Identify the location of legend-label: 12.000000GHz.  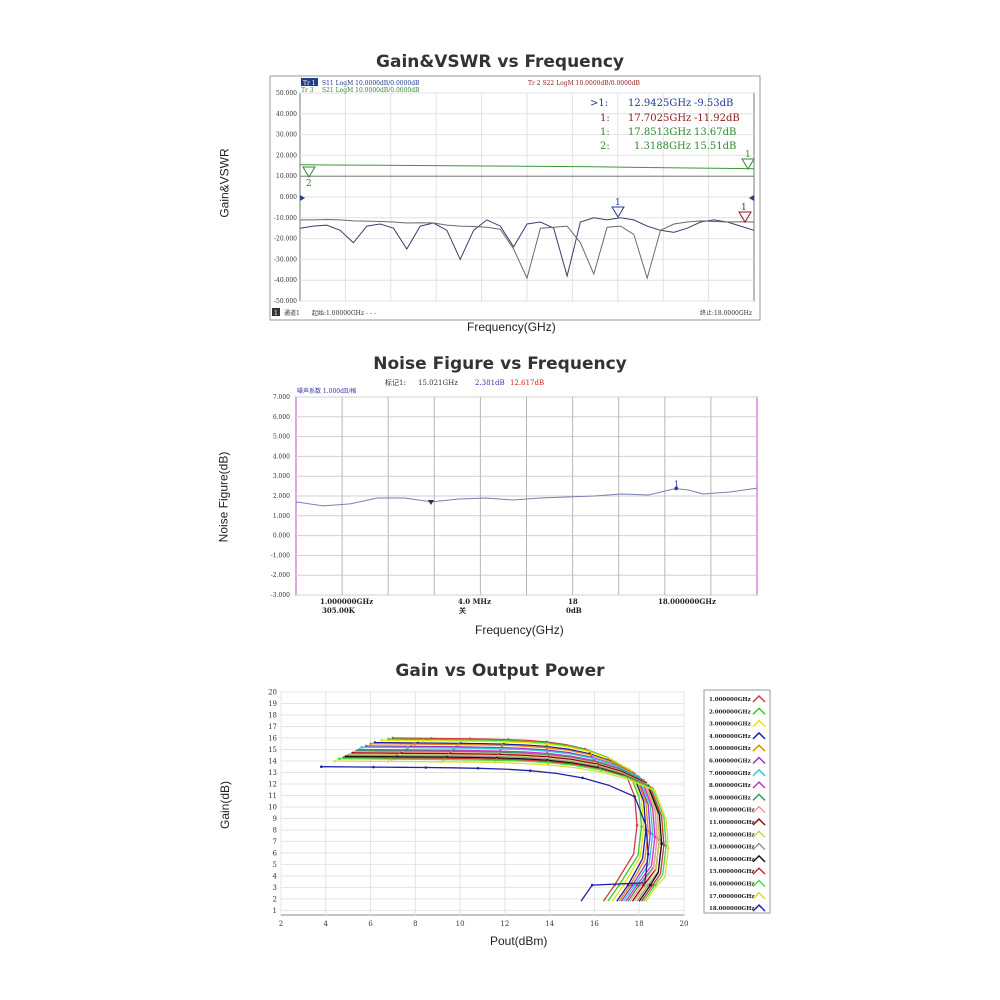
(732, 835).